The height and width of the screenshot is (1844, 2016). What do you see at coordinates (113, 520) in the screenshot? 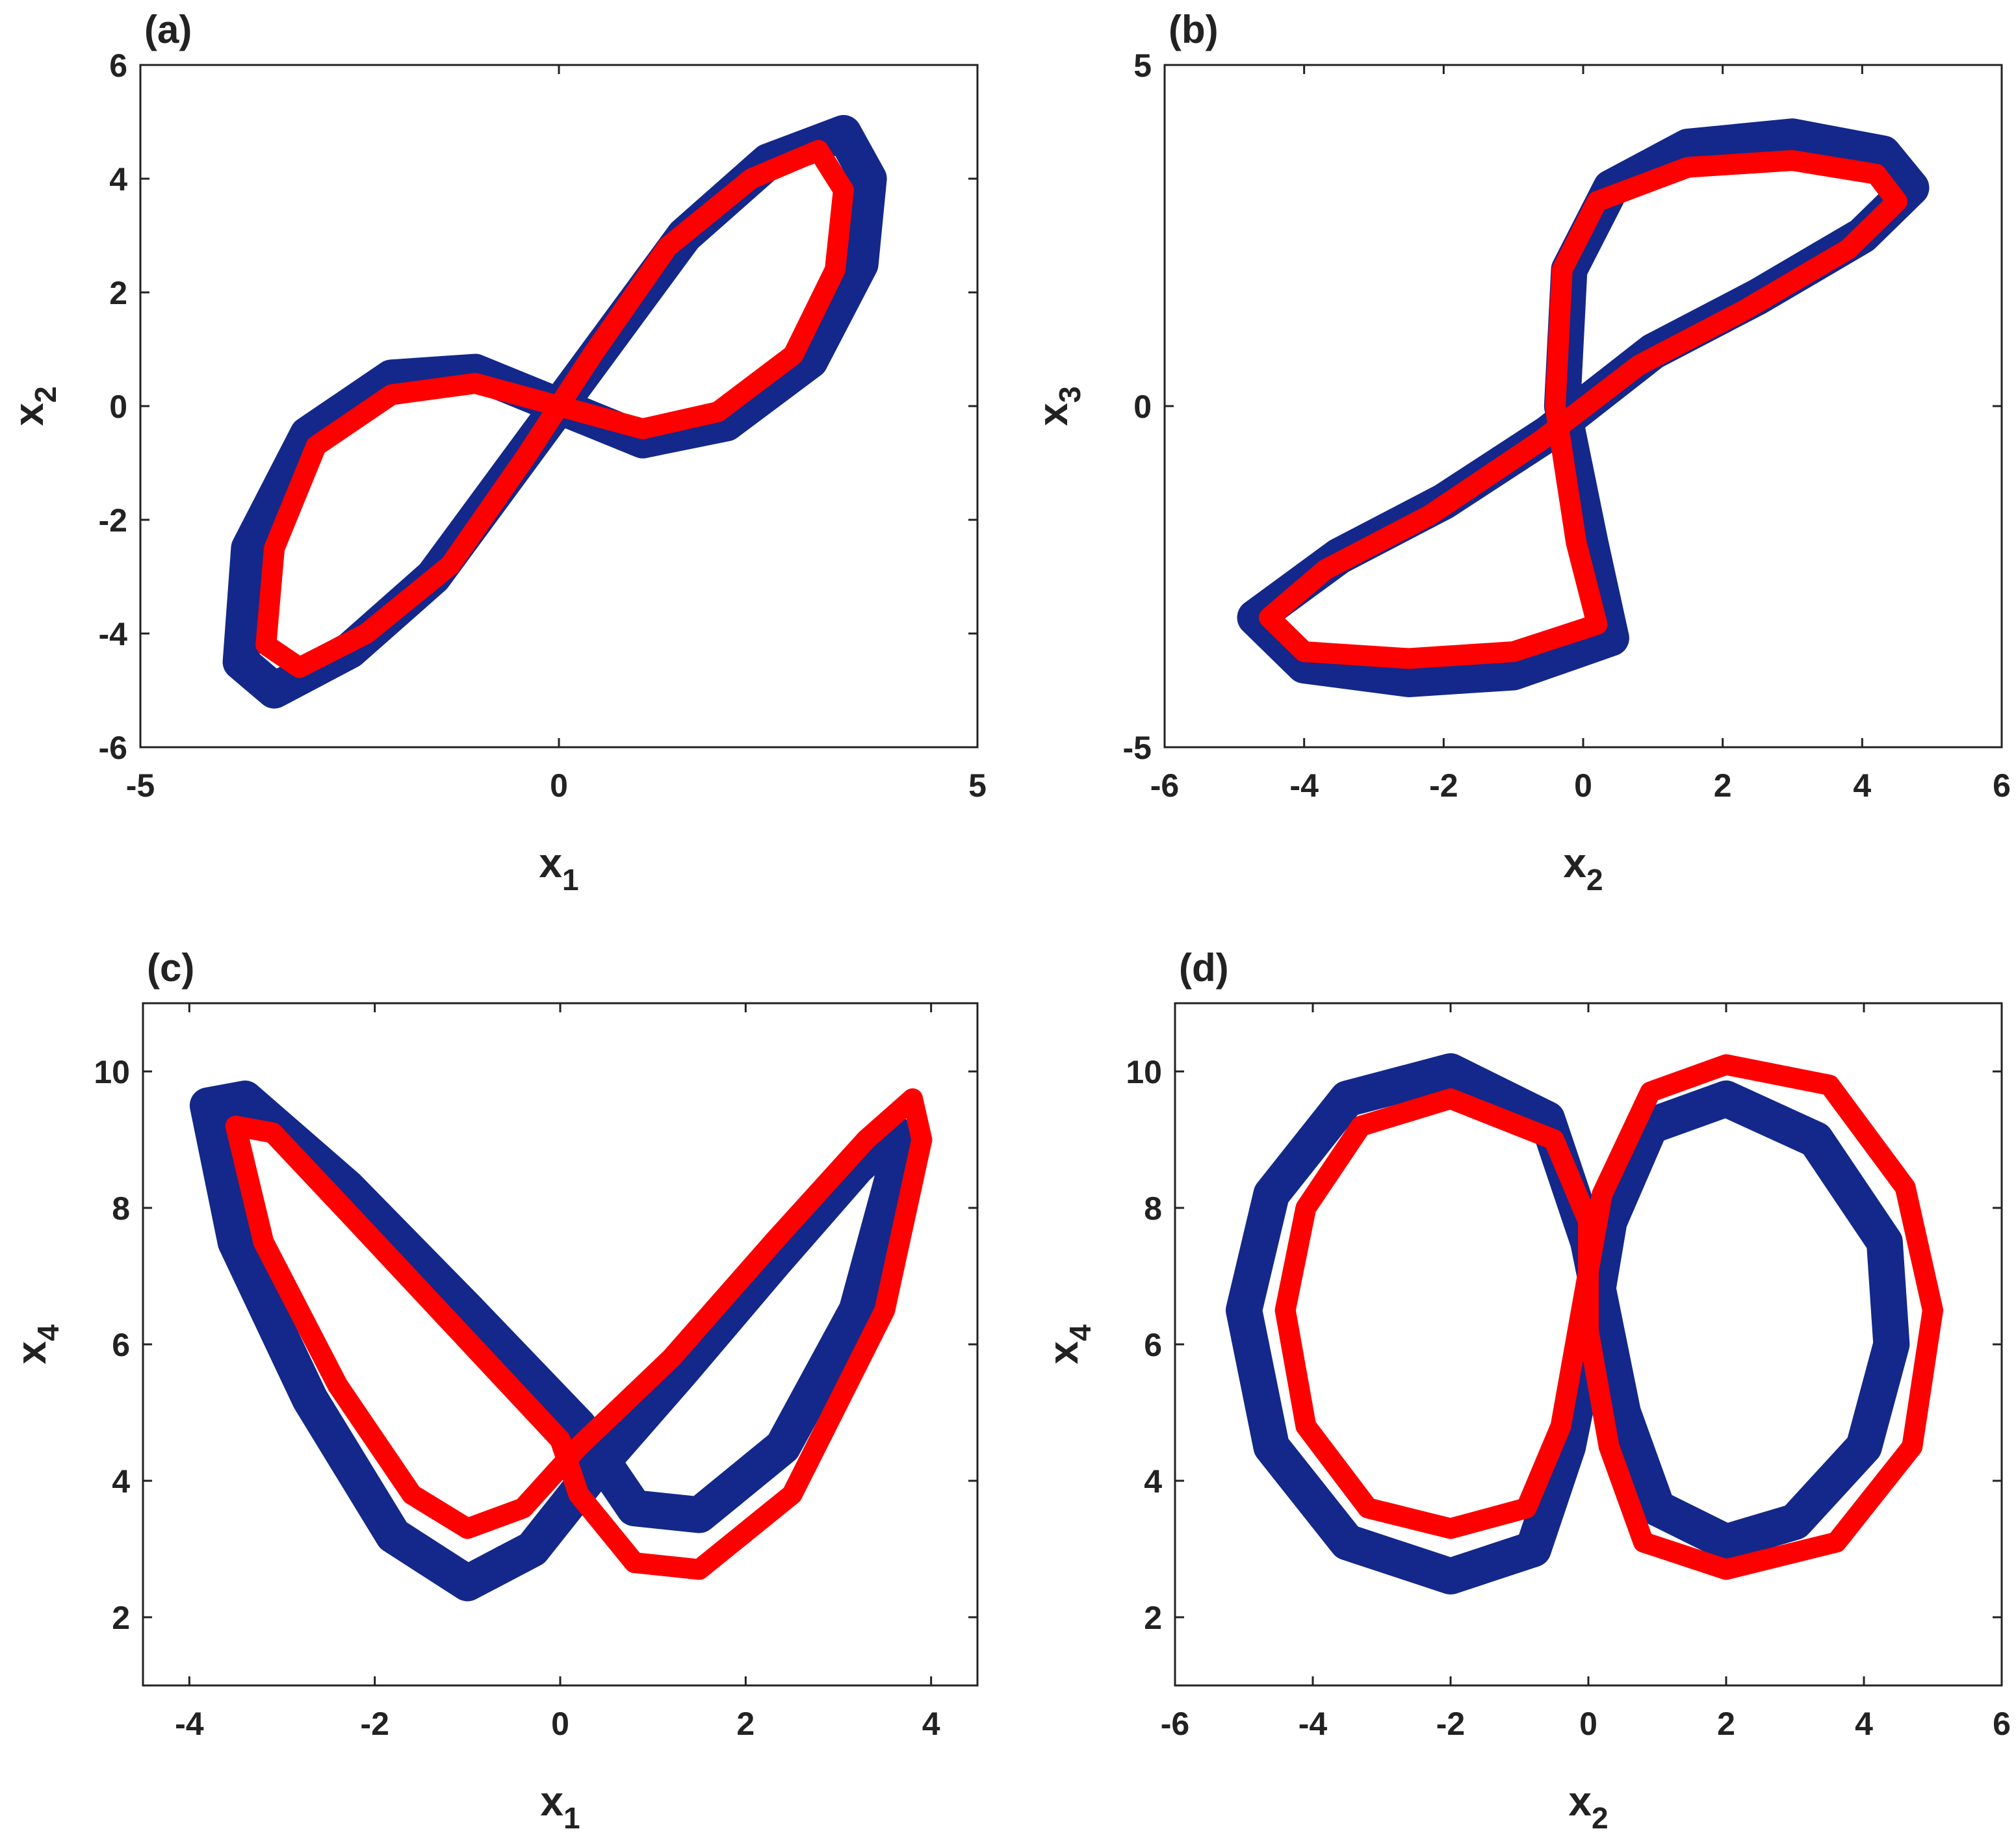
I see `y-tick-label: -2` at bounding box center [113, 520].